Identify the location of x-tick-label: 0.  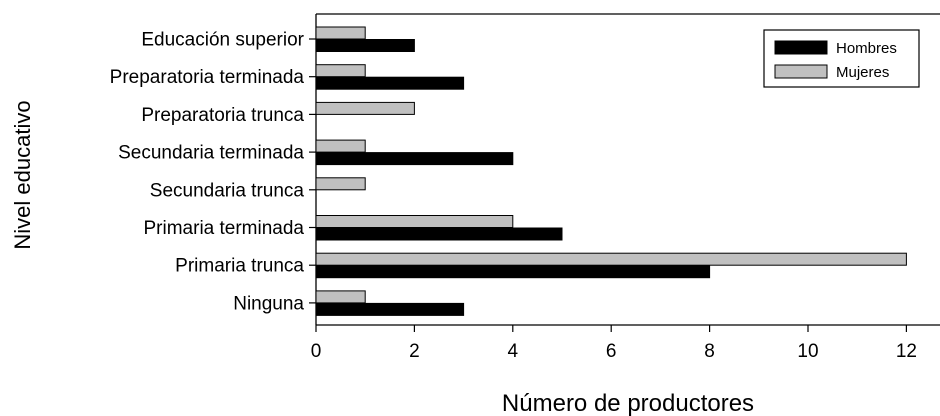
(316, 351).